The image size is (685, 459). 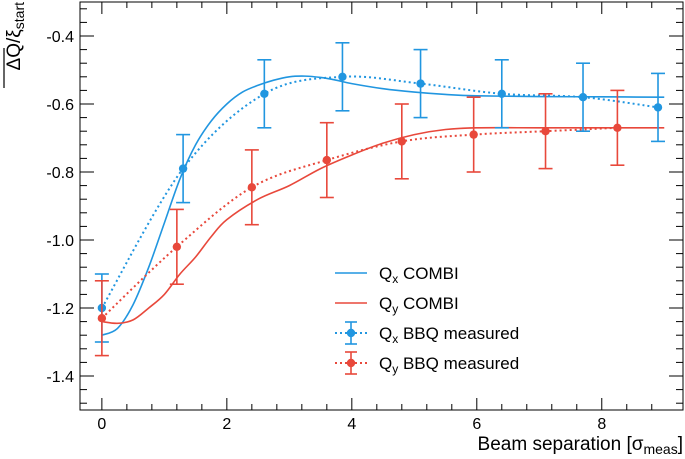 I want to click on x-tick-label: 4, so click(x=351, y=424).